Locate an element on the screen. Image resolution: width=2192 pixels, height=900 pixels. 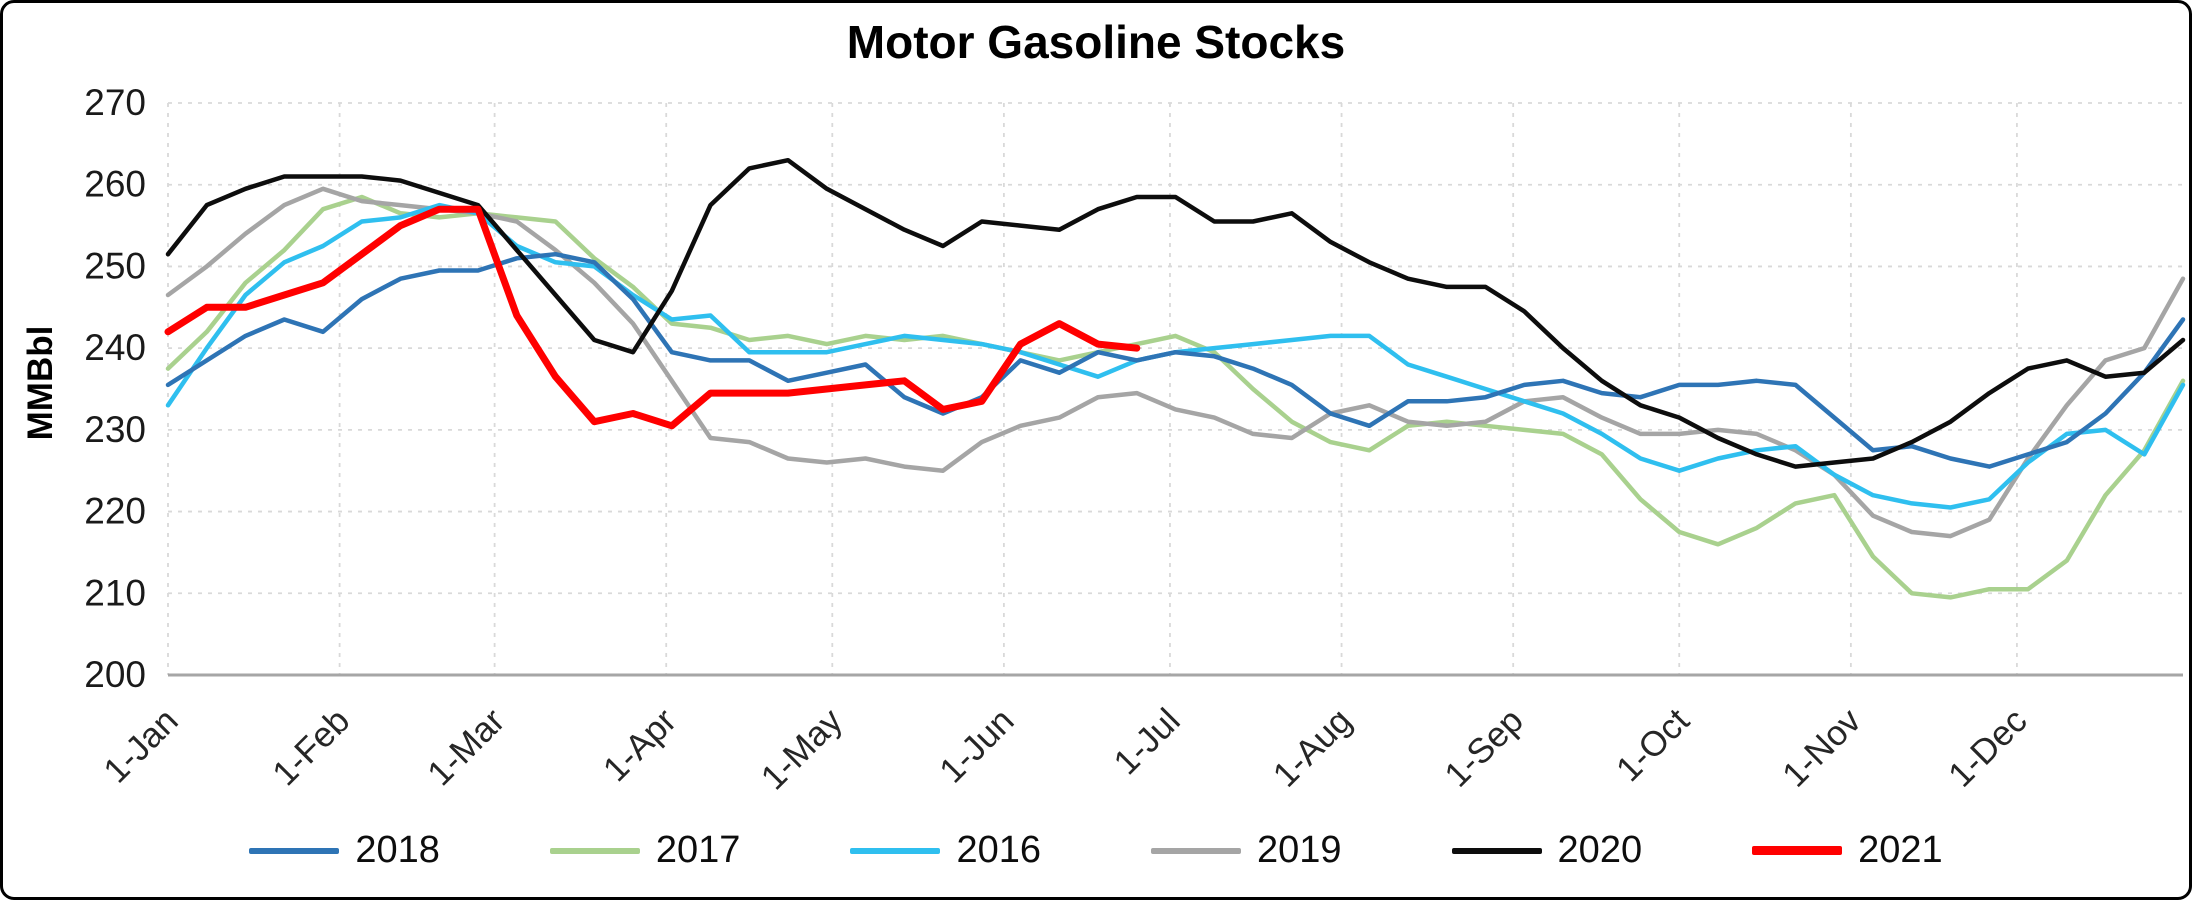
legend-item-2020: 2020 is located at coordinates (1547, 850).